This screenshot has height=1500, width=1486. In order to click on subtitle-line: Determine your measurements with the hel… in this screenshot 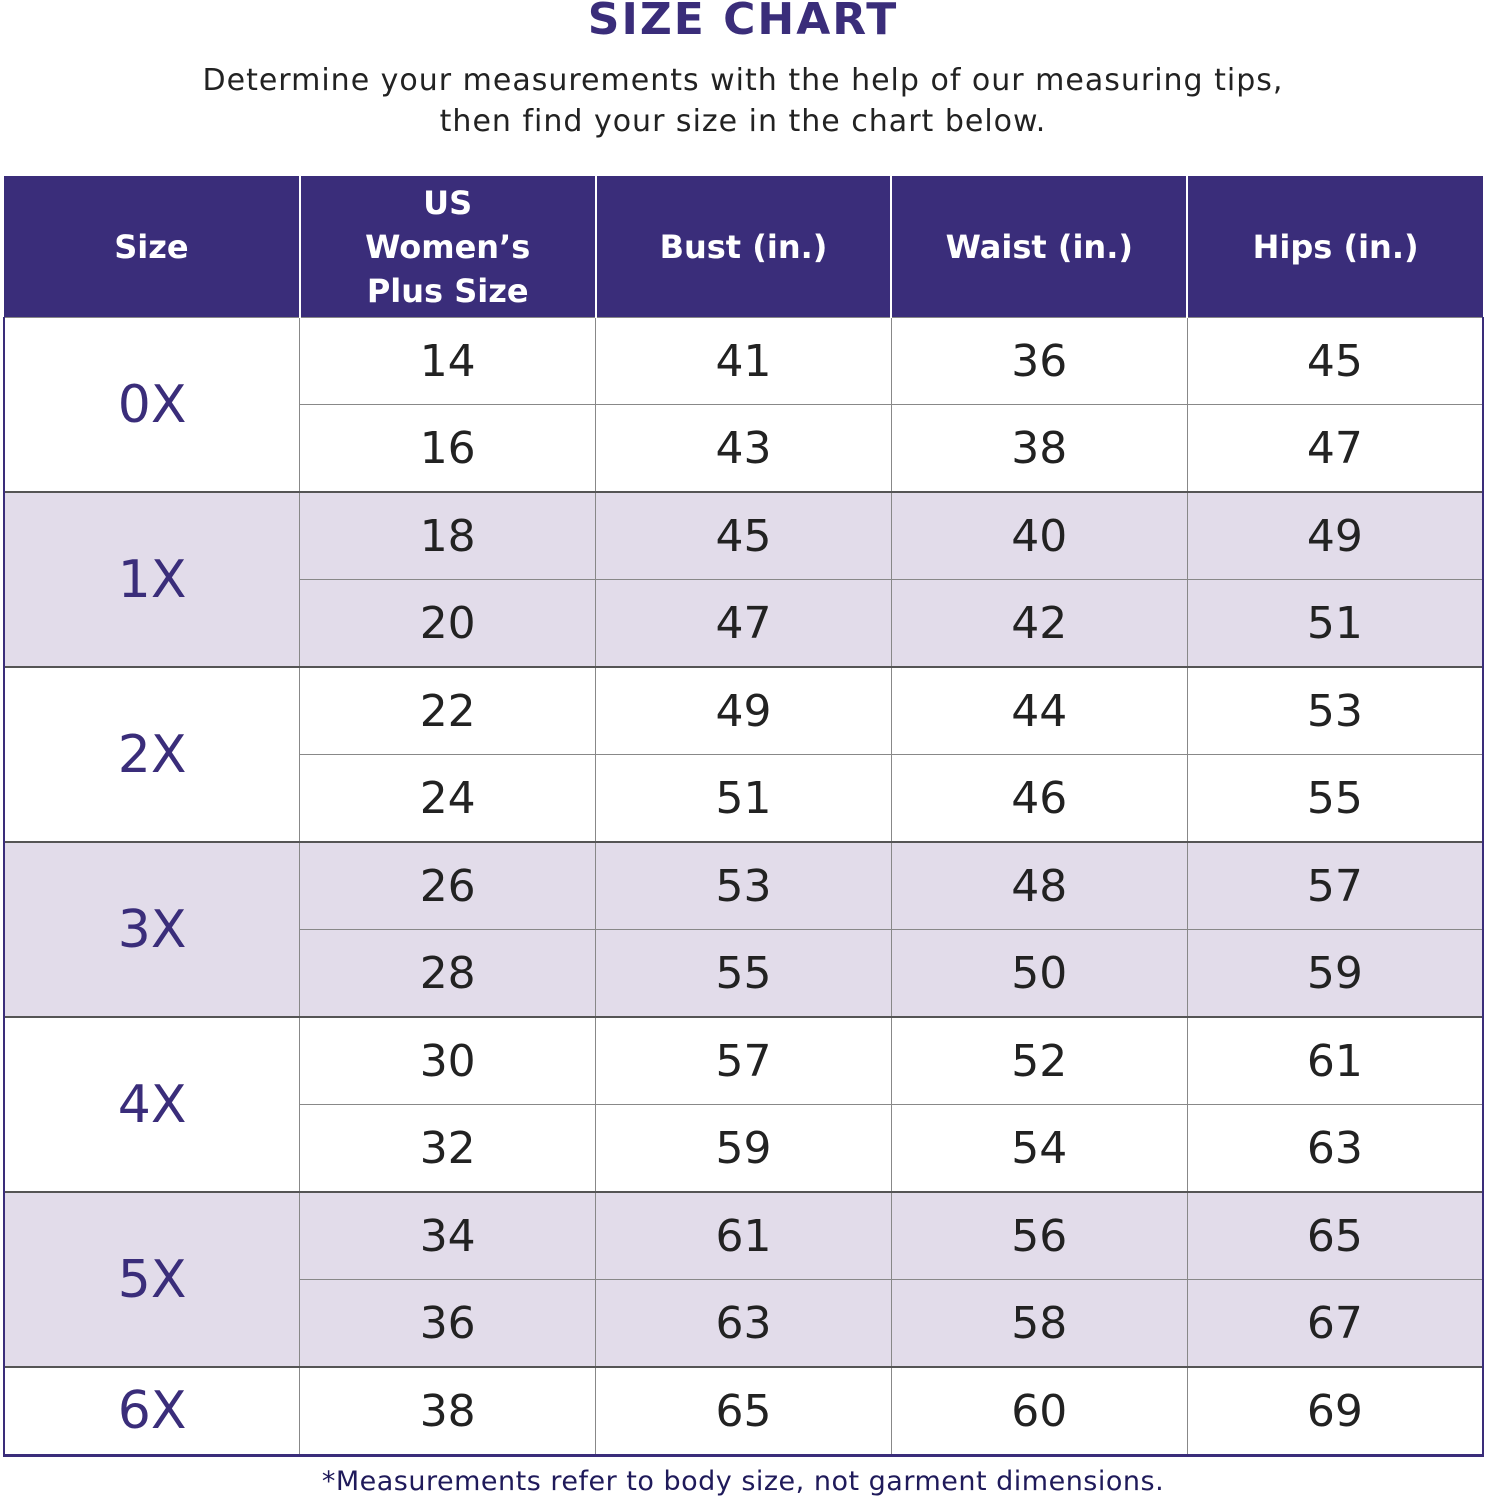, I will do `click(743, 80)`.